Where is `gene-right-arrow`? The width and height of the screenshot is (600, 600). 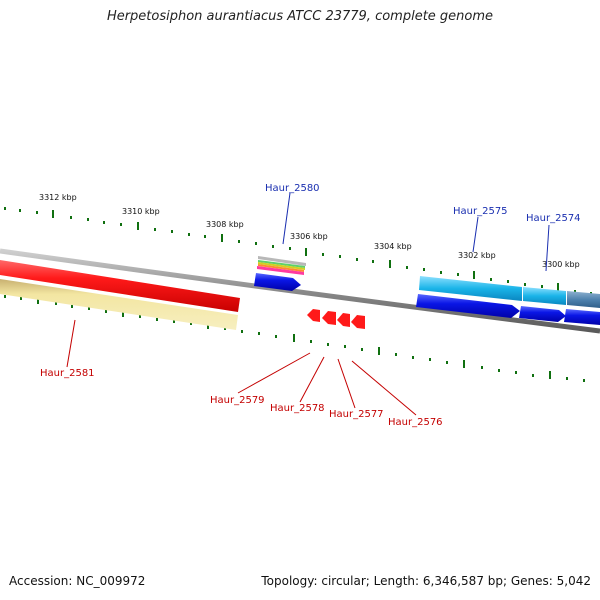
gene-right-arrow is located at coordinates (582, 317).